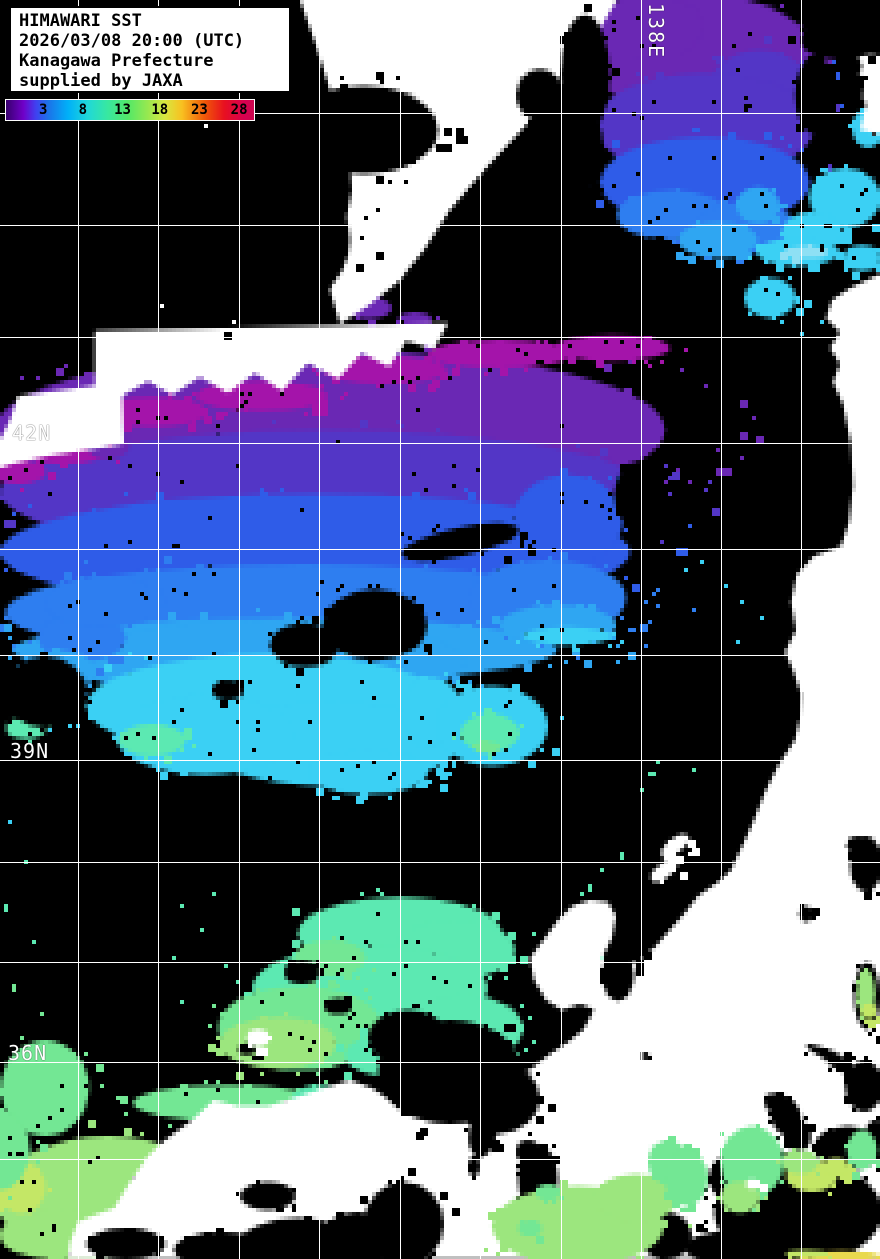  What do you see at coordinates (199, 110) in the screenshot?
I see `colorbar-tick: 23` at bounding box center [199, 110].